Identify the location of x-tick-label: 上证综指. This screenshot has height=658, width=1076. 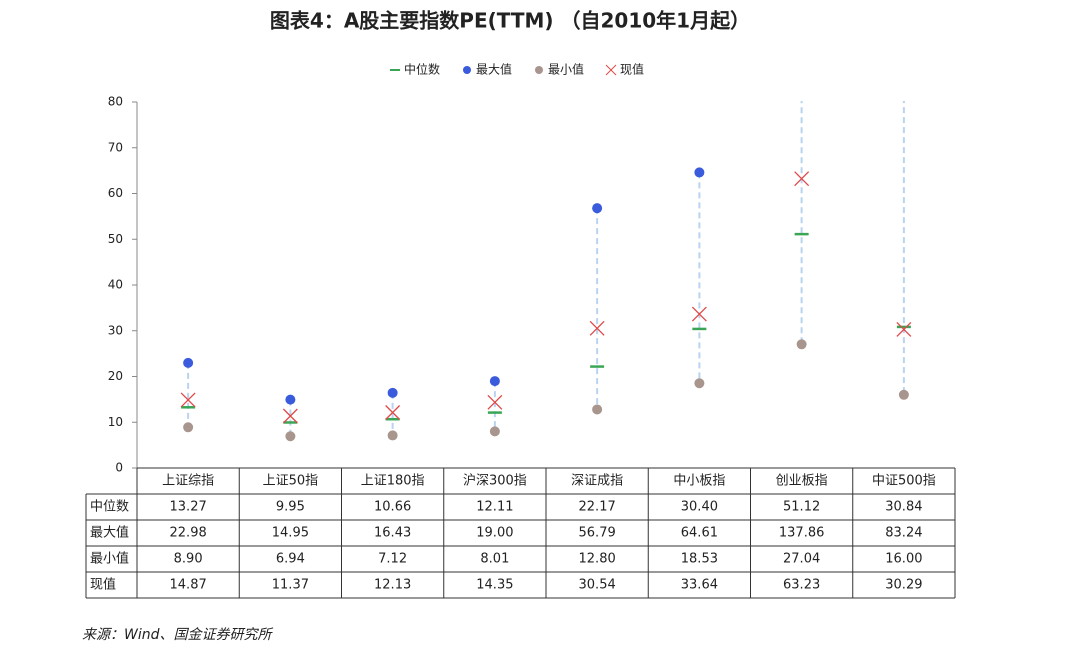
(188, 481).